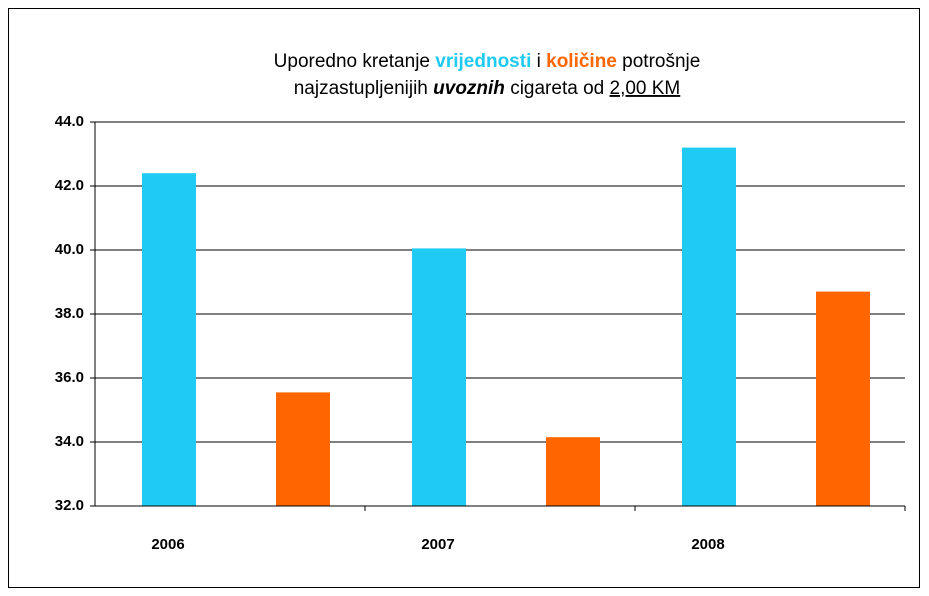 The height and width of the screenshot is (596, 929). I want to click on title-text: količine, so click(581, 61).